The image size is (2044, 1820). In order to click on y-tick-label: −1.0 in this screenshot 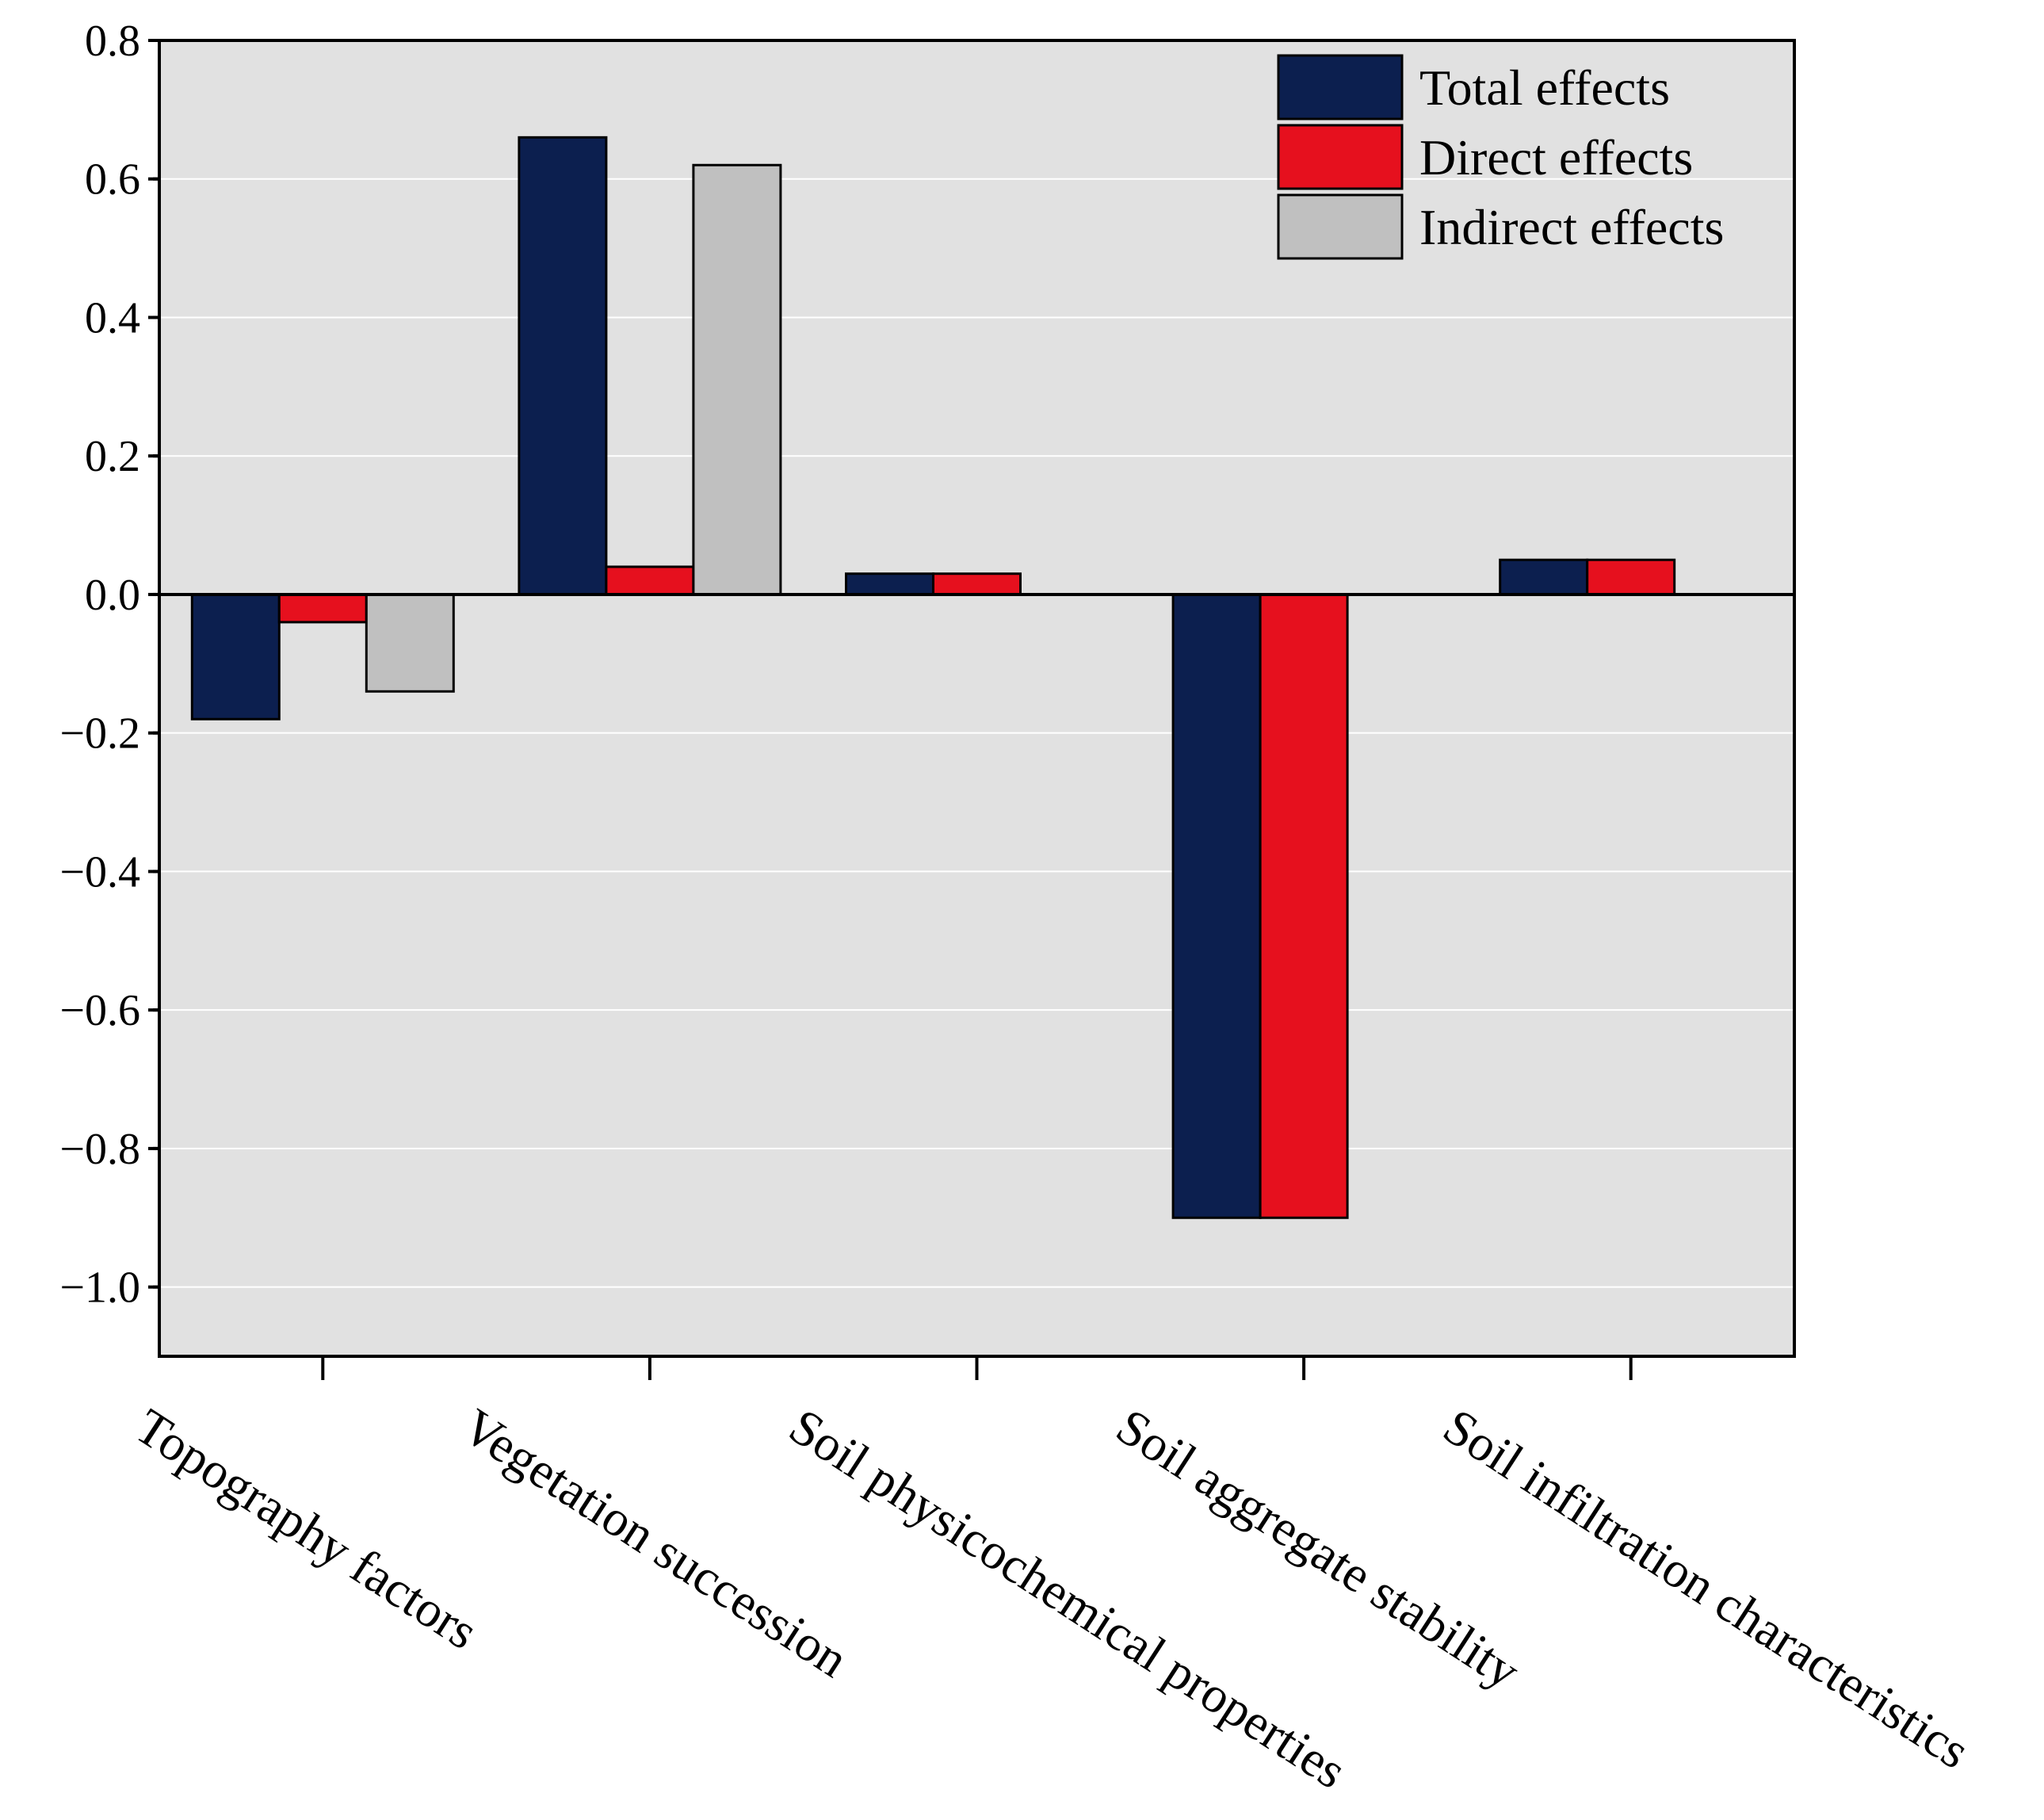, I will do `click(100, 1288)`.